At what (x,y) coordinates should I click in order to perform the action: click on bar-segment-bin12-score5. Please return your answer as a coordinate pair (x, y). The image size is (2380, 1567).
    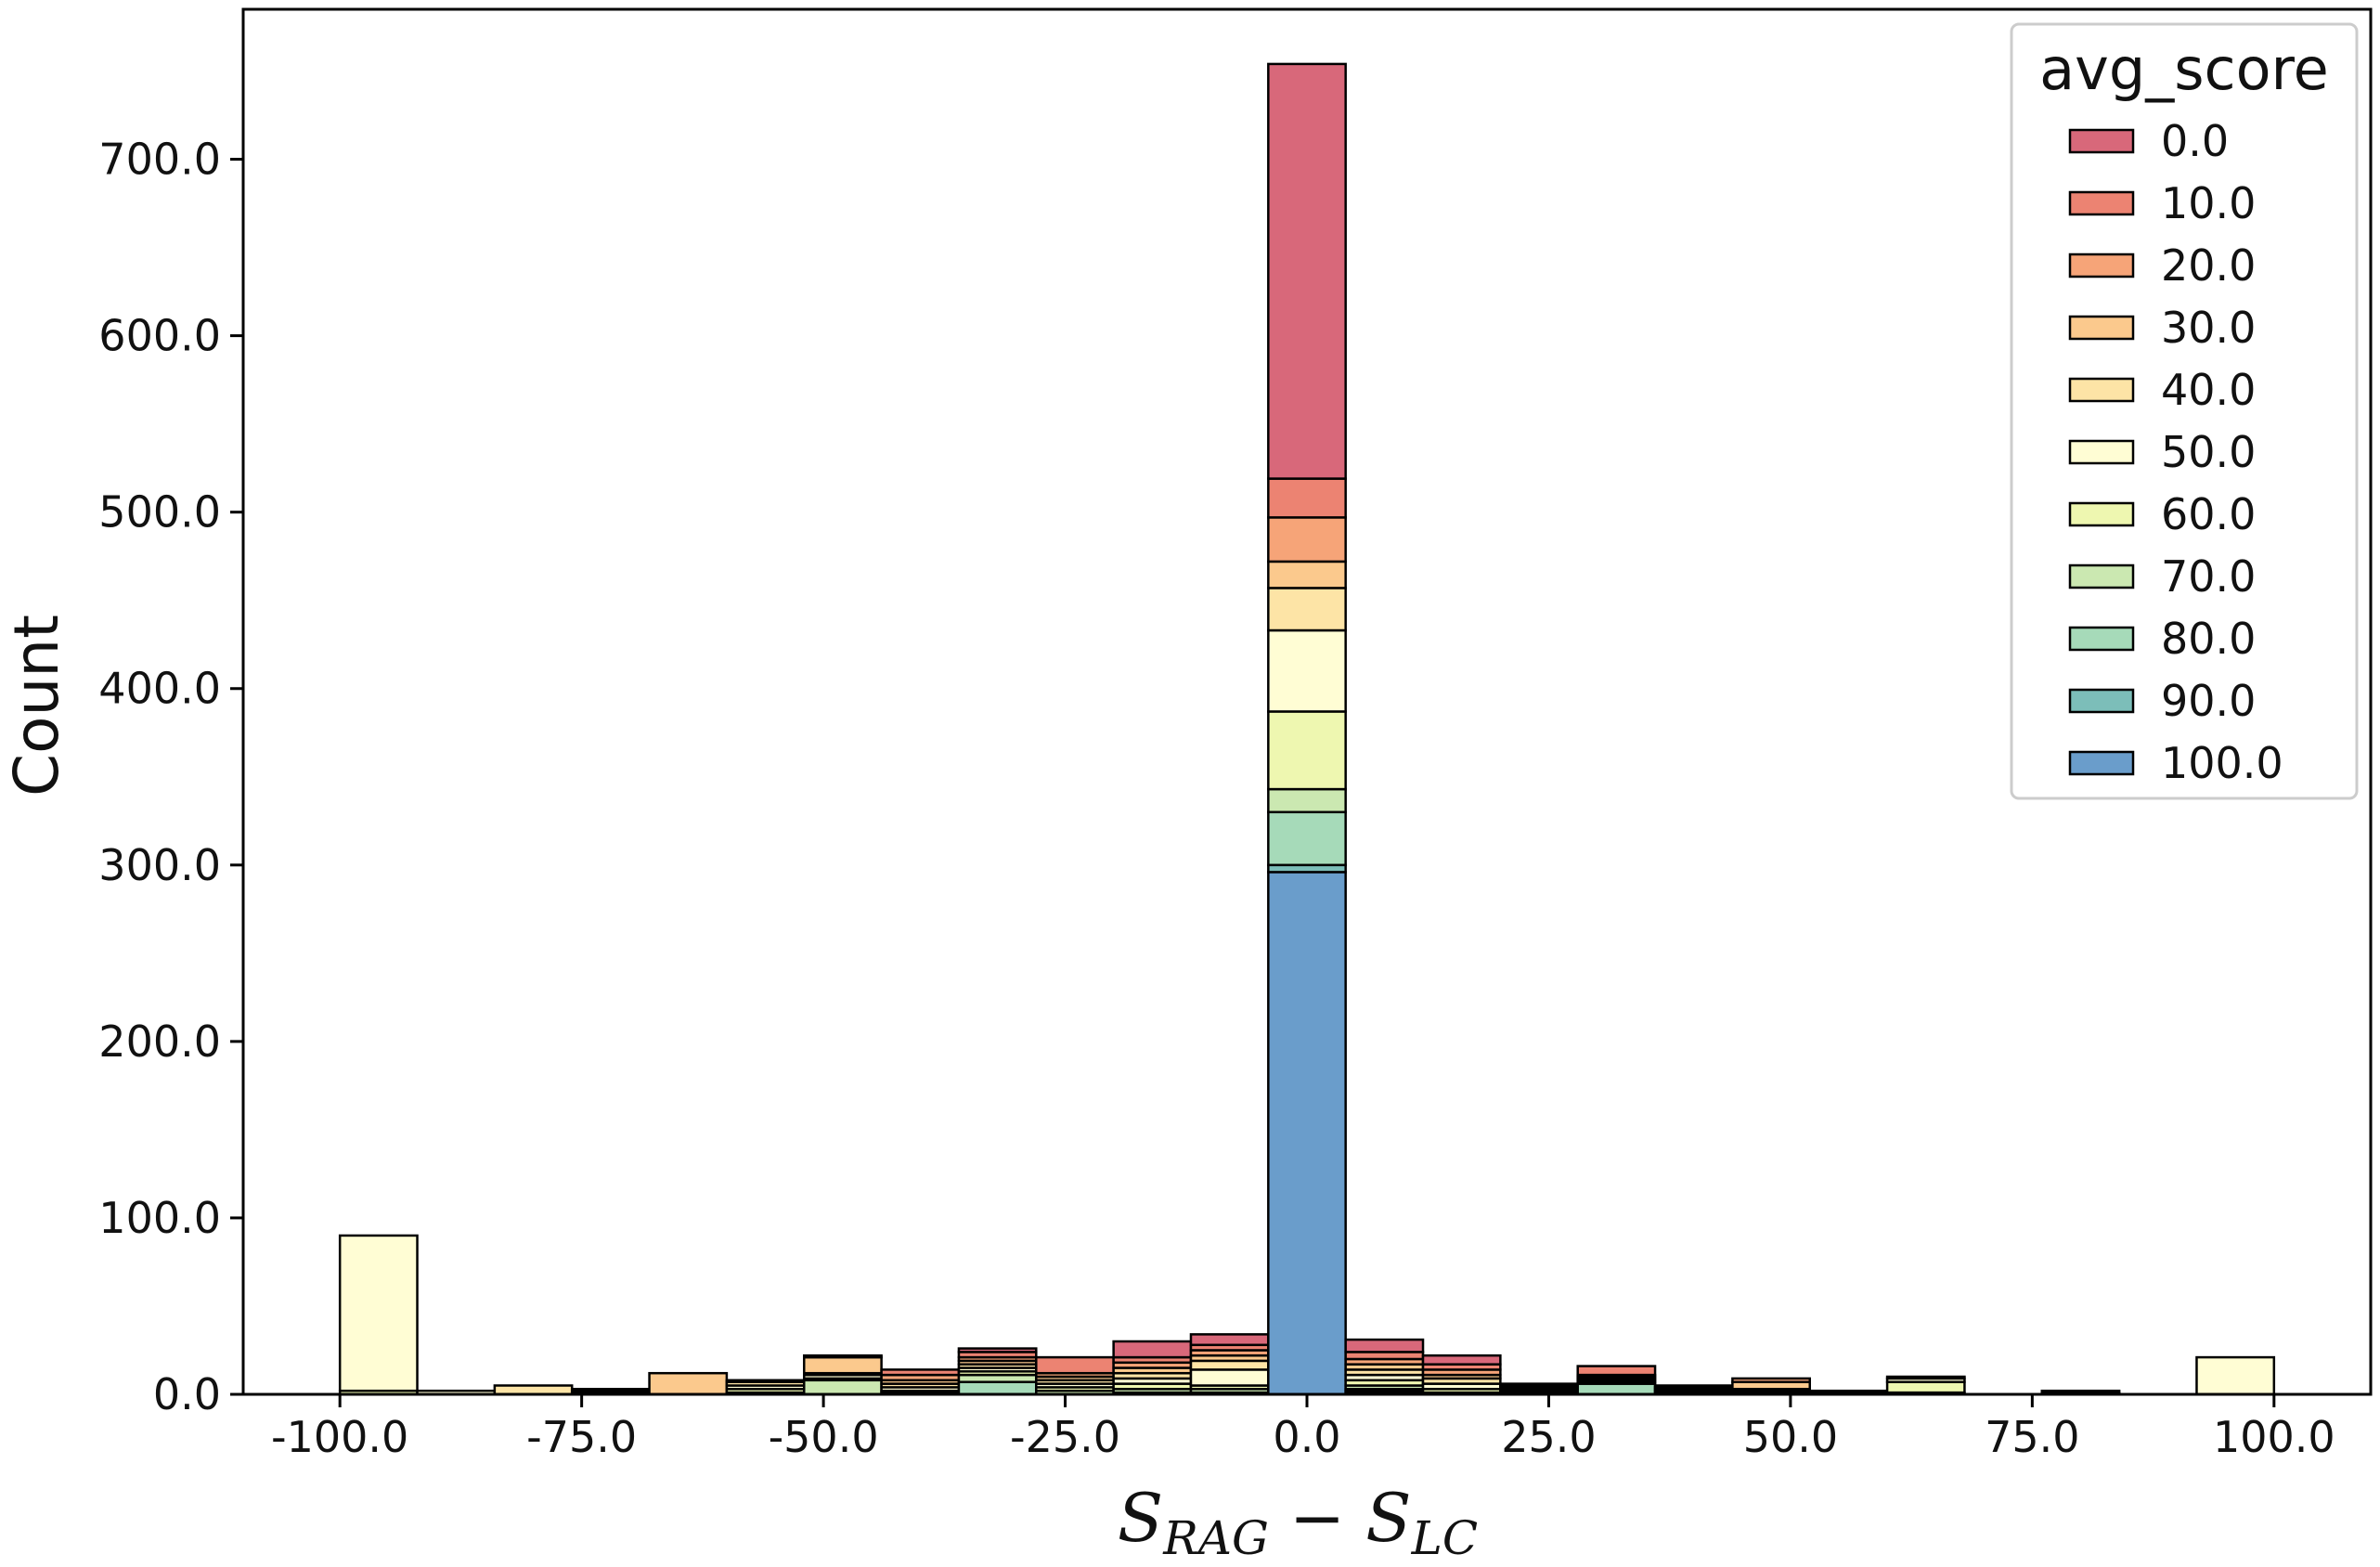
    Looking at the image, I should click on (1307, 671).